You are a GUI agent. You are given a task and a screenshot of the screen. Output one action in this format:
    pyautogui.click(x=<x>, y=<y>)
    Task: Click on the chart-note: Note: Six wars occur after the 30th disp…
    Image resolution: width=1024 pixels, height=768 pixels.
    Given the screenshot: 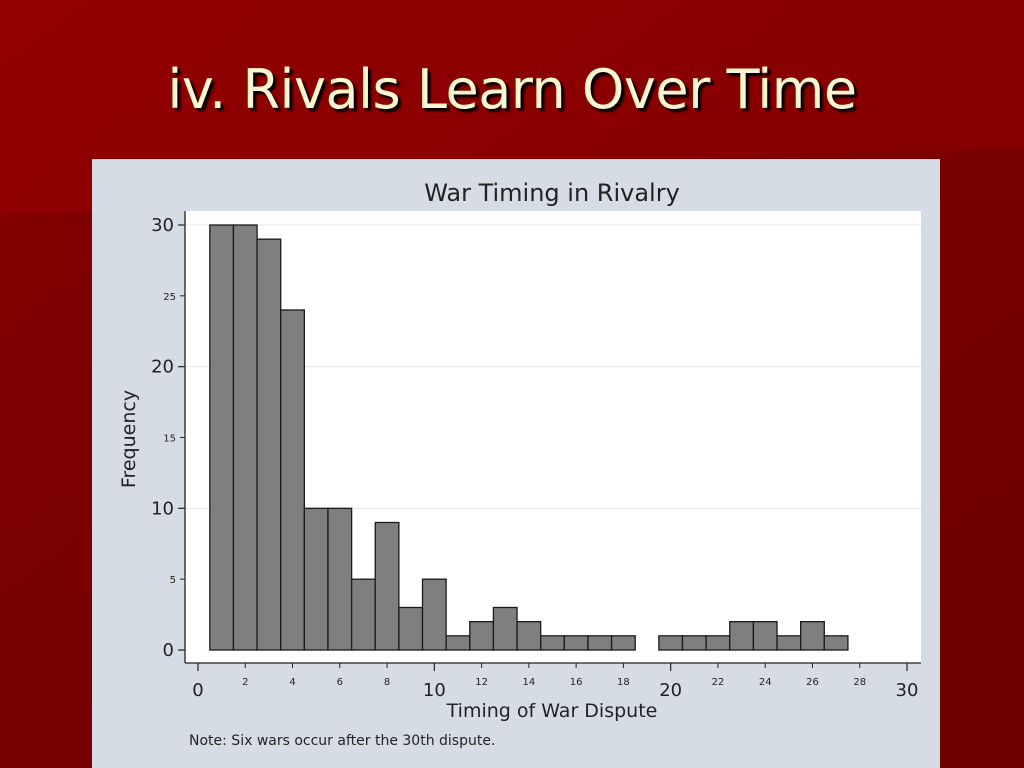 What is the action you would take?
    pyautogui.click(x=342, y=741)
    